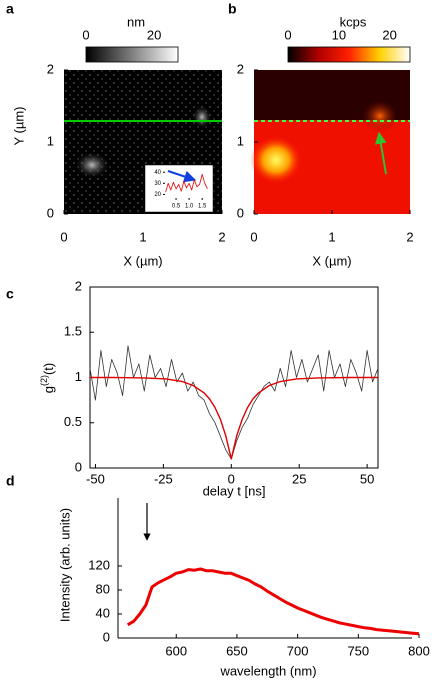 The width and height of the screenshot is (436, 692). What do you see at coordinates (18, 125) in the screenshot?
I see `y-axis-label: Y (µm)` at bounding box center [18, 125].